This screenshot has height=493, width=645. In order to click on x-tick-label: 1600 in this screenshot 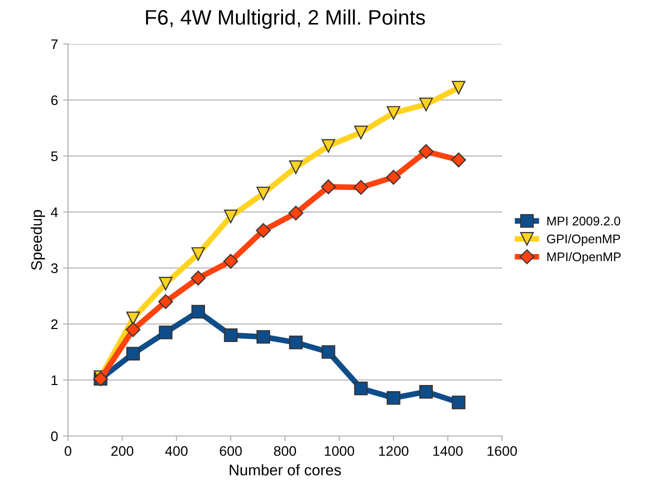, I will do `click(502, 451)`.